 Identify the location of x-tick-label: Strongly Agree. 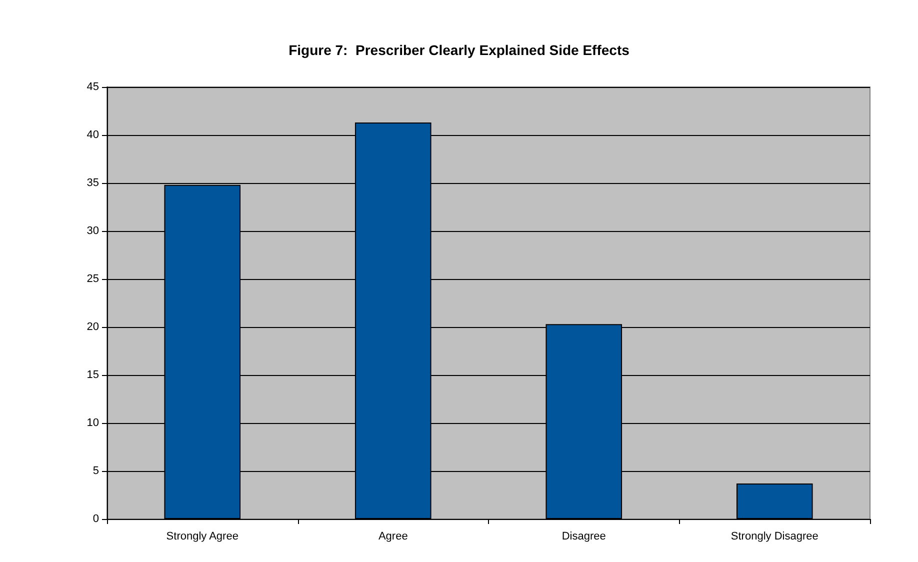
(202, 536).